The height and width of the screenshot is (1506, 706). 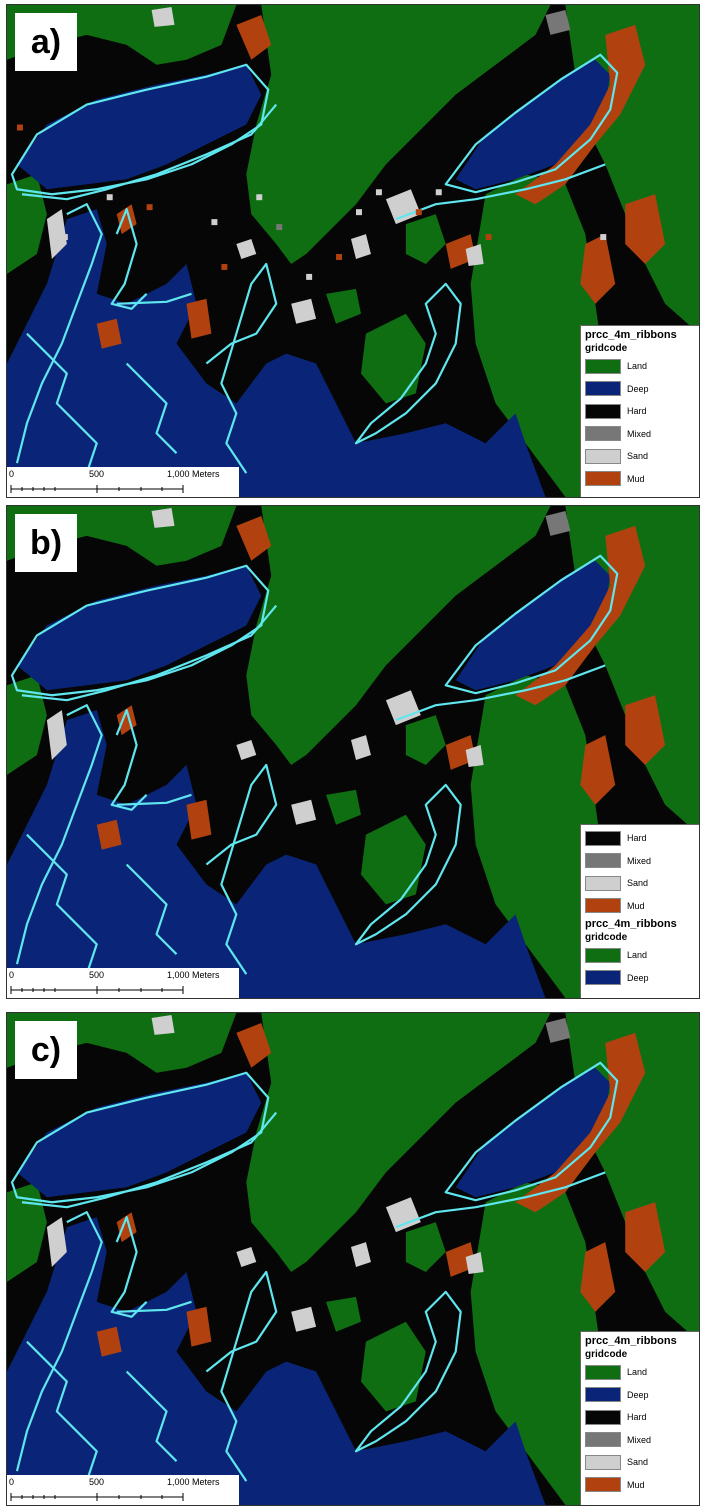 I want to click on scale-bar-a: 0 500 1,000 Meters, so click(x=123, y=482).